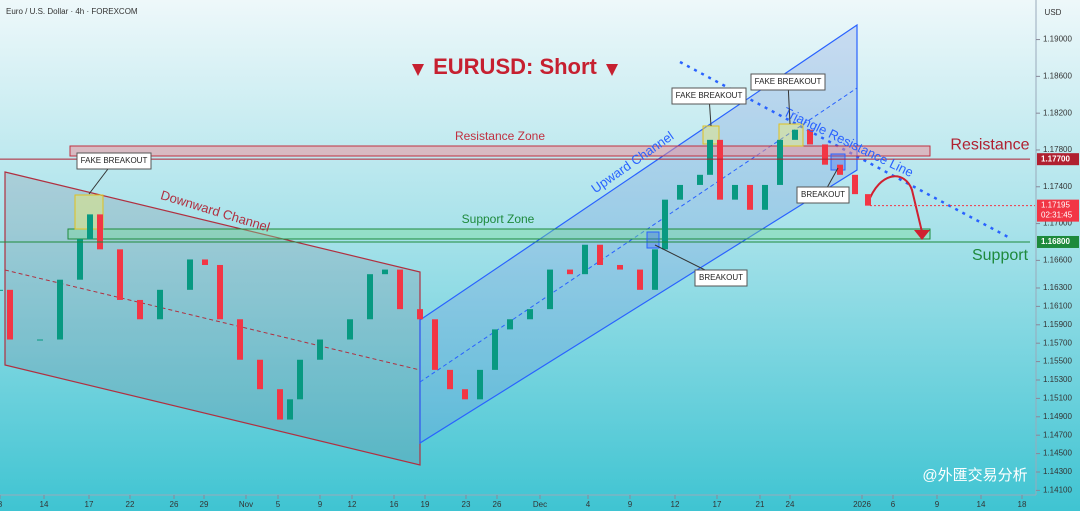 Image resolution: width=1080 pixels, height=516 pixels. I want to click on x-tick-label: 6, so click(893, 504).